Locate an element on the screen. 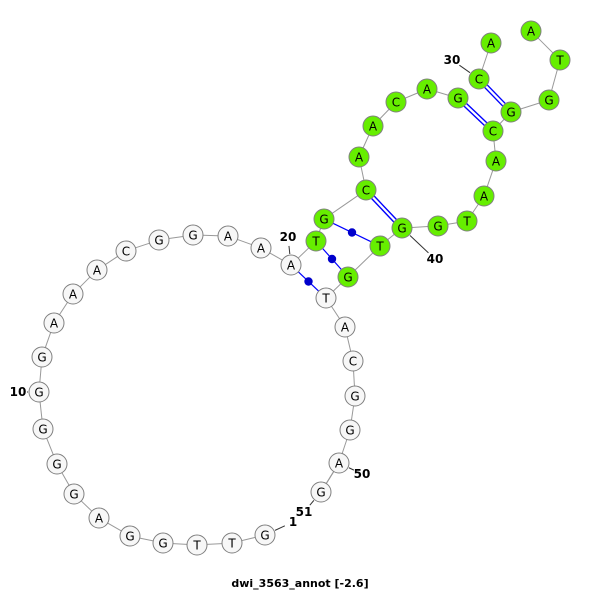 The height and width of the screenshot is (600, 600). nucleotide-6-A: A is located at coordinates (99, 518).